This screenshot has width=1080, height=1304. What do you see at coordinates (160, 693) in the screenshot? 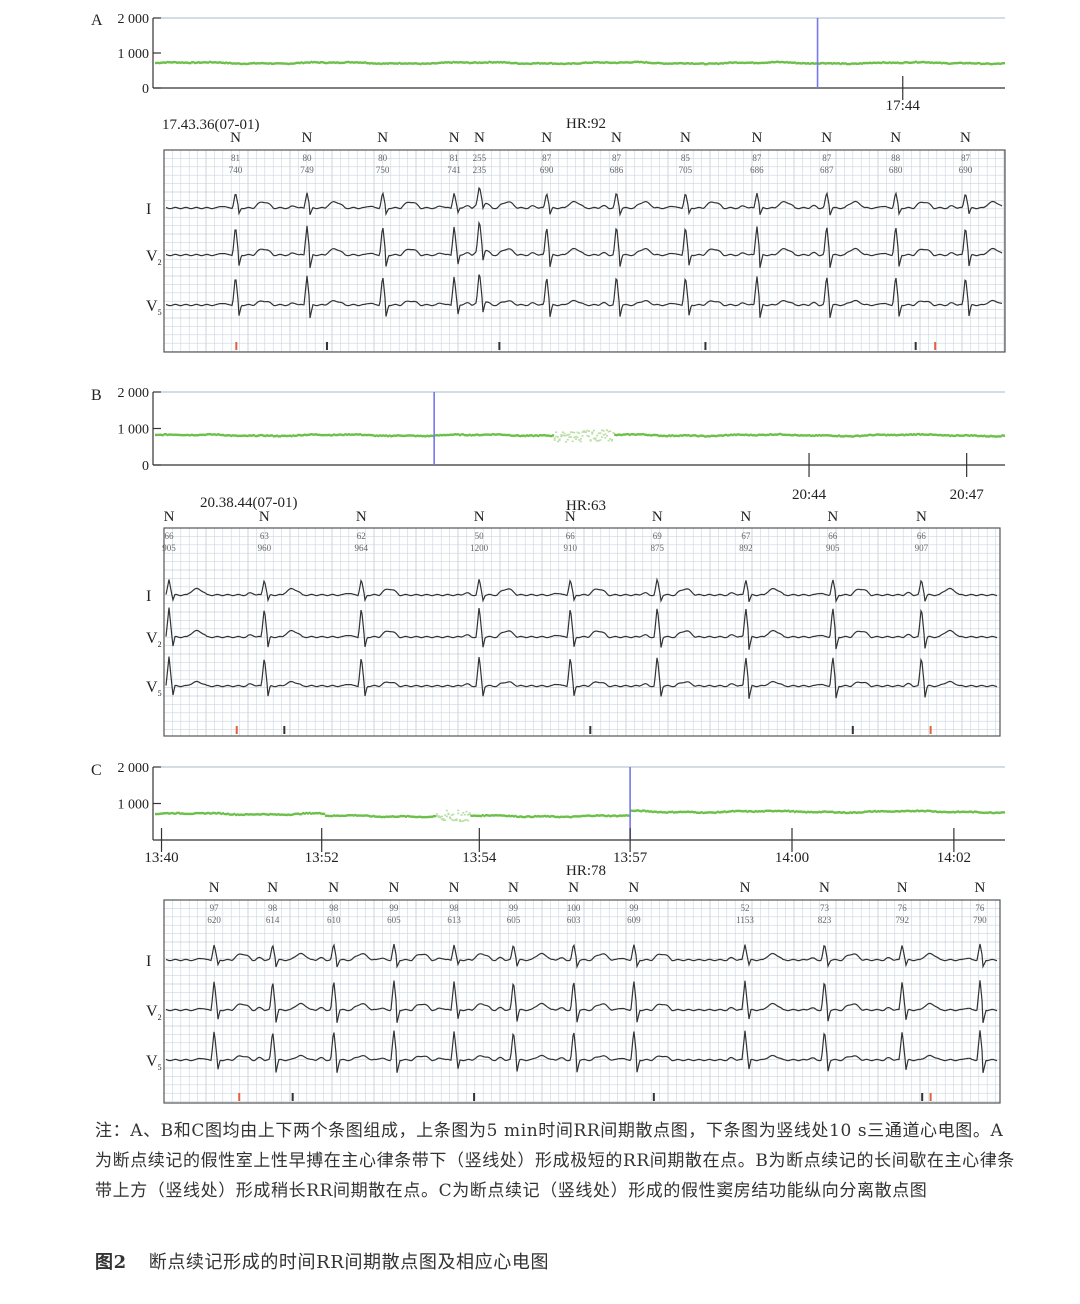
I see `lead-subscript: 5` at bounding box center [160, 693].